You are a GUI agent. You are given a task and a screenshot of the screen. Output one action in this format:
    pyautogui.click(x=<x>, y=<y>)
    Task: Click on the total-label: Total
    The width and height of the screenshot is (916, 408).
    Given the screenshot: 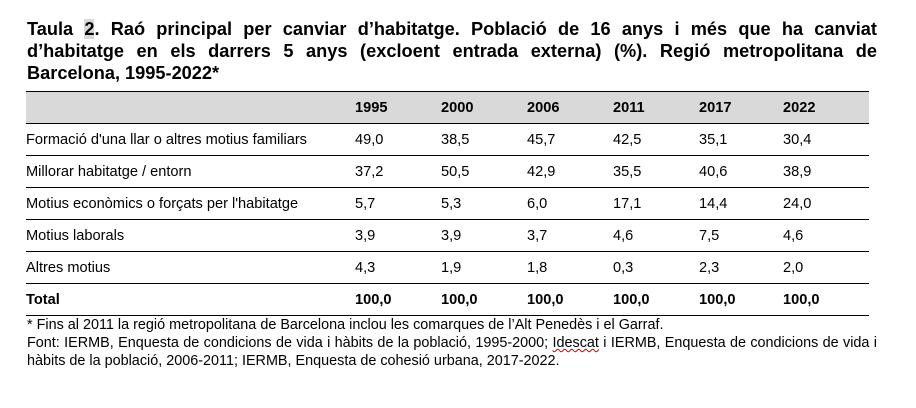 What is the action you would take?
    pyautogui.click(x=190, y=299)
    